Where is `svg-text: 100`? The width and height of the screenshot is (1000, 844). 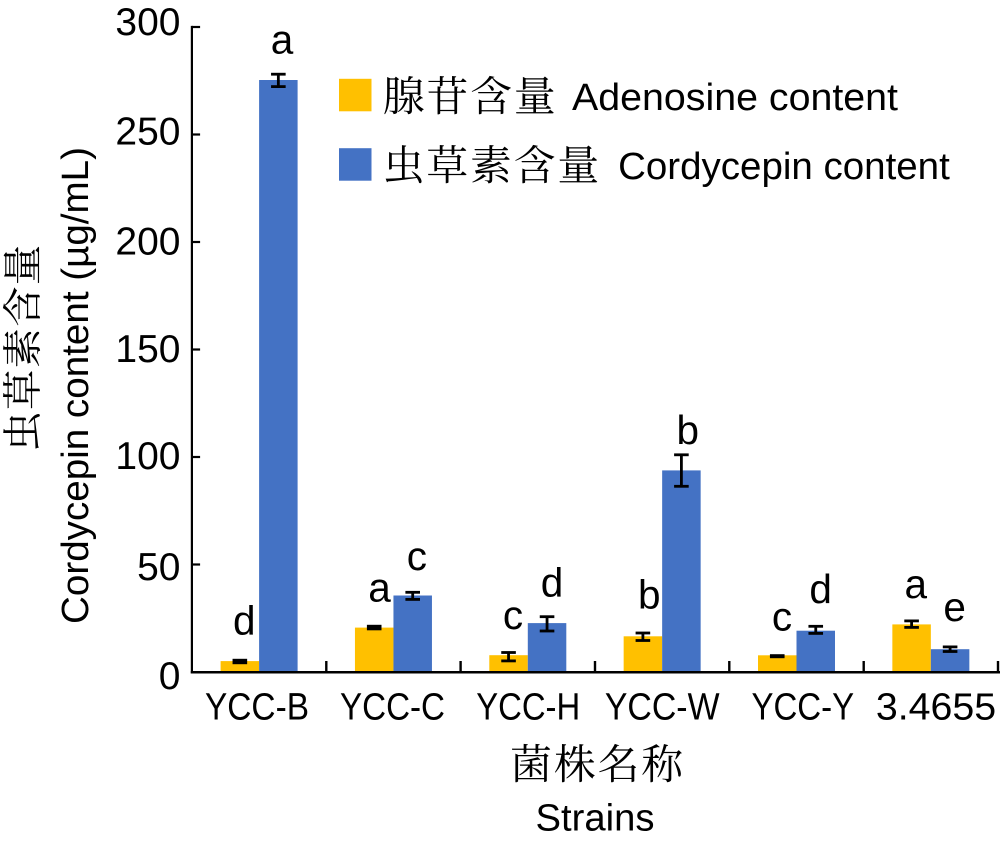
svg-text: 100 is located at coordinates (147, 456).